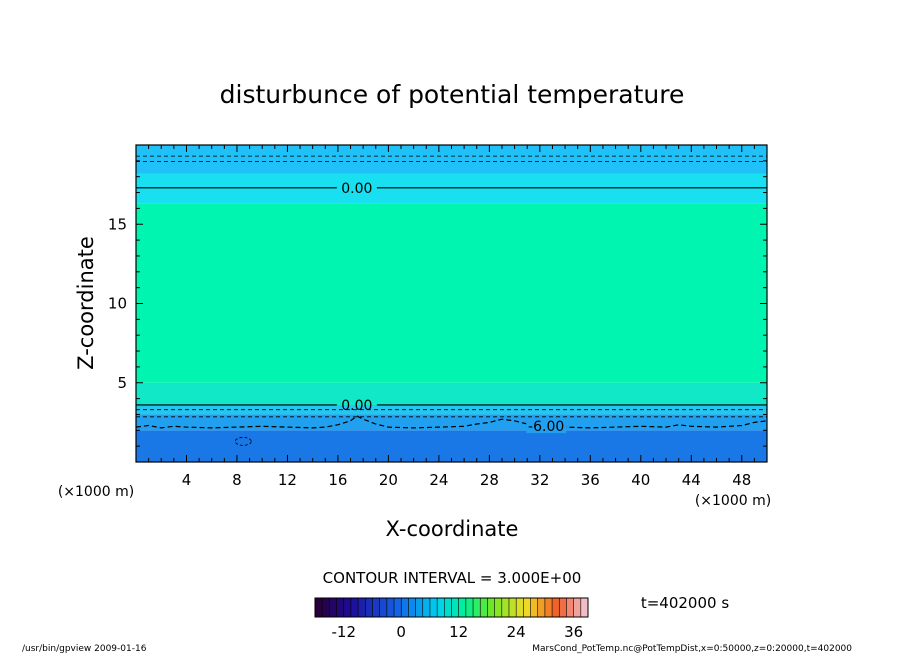 Image resolution: width=904 pixels, height=654 pixels. Describe the element at coordinates (691, 480) in the screenshot. I see `x-tick-label-44: 44` at that location.